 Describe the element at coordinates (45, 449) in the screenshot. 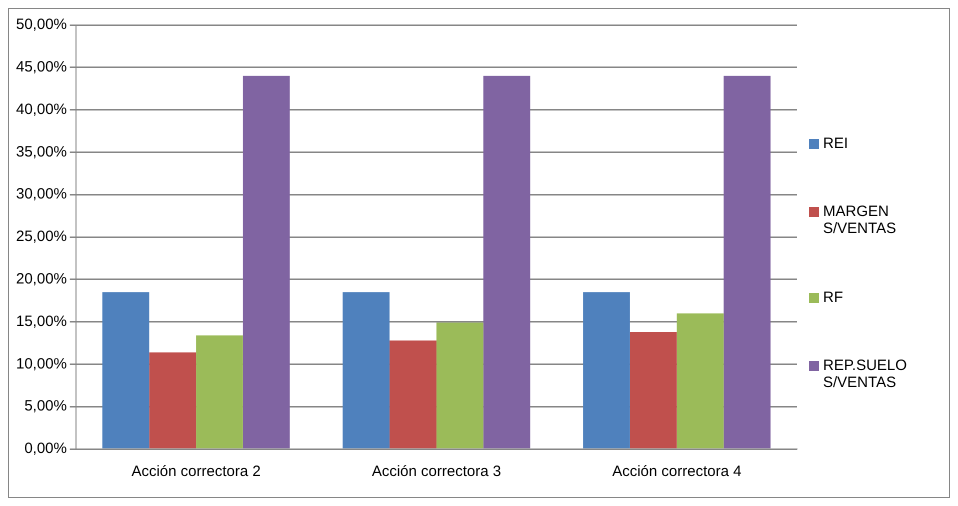

I see `y-tick-label: 0,00%` at that location.